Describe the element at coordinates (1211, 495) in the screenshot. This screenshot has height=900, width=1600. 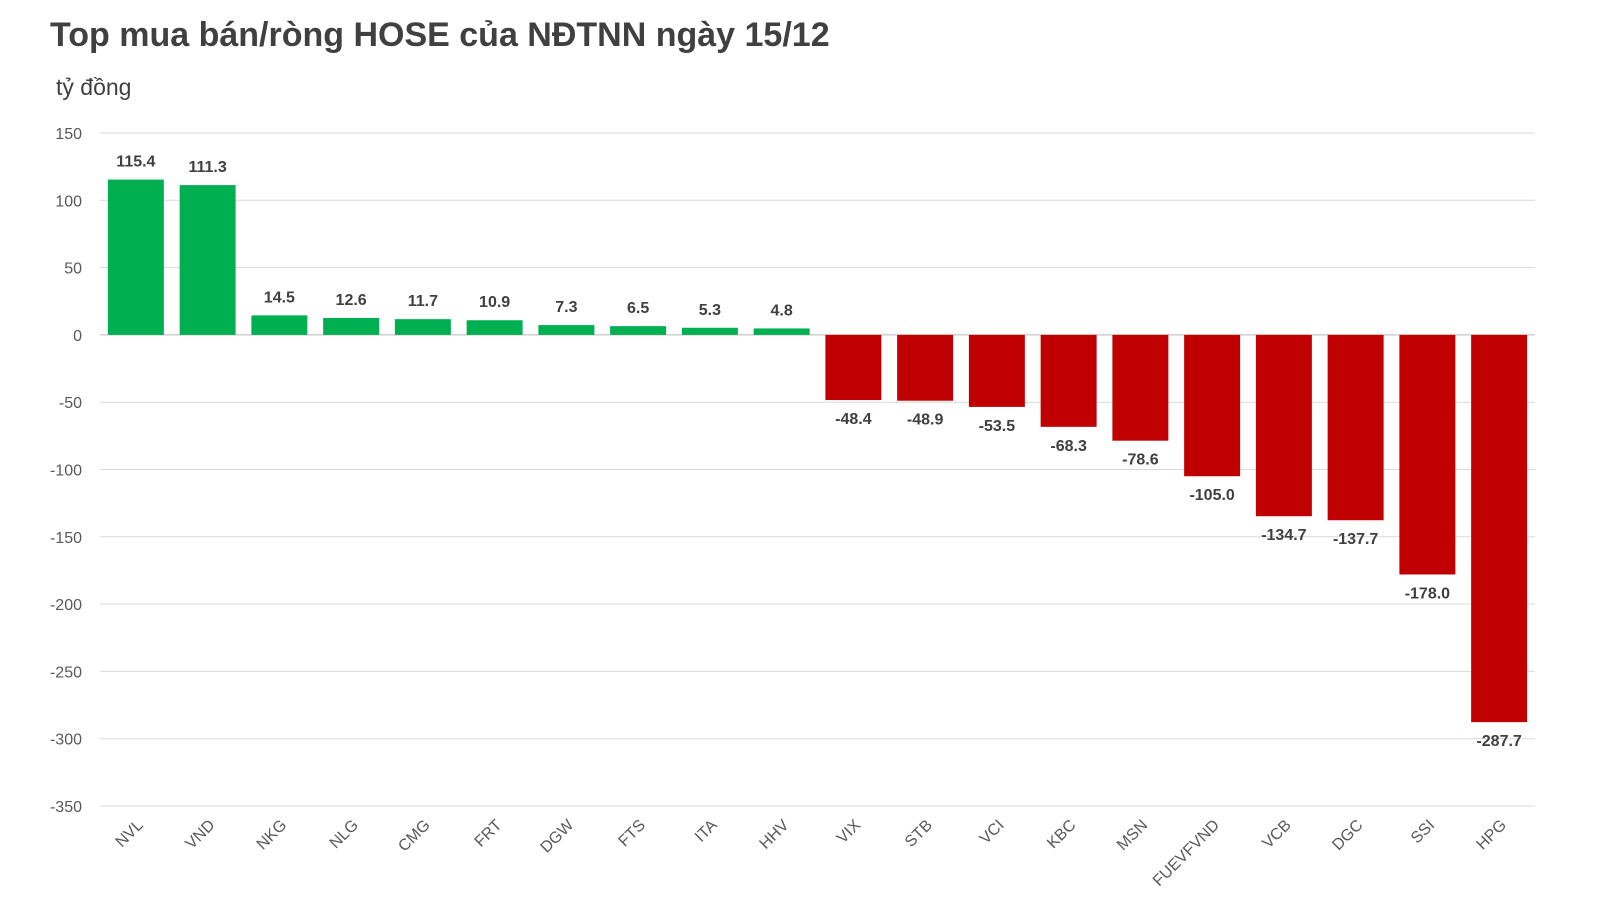
I see `data-label: -105.0` at that location.